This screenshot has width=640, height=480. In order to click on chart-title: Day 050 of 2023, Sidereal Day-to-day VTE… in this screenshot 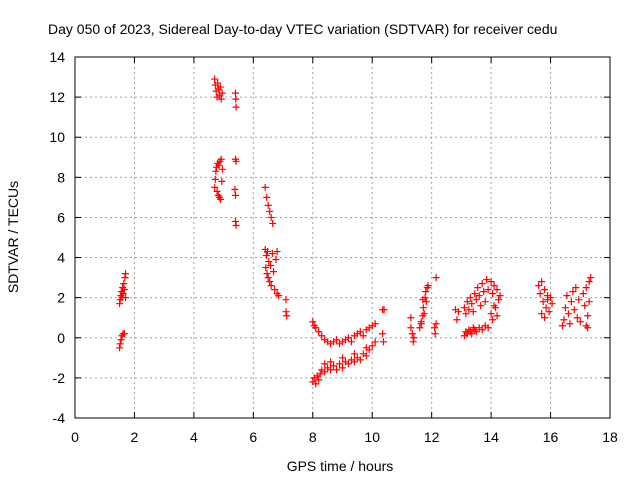, I will do `click(302, 29)`.